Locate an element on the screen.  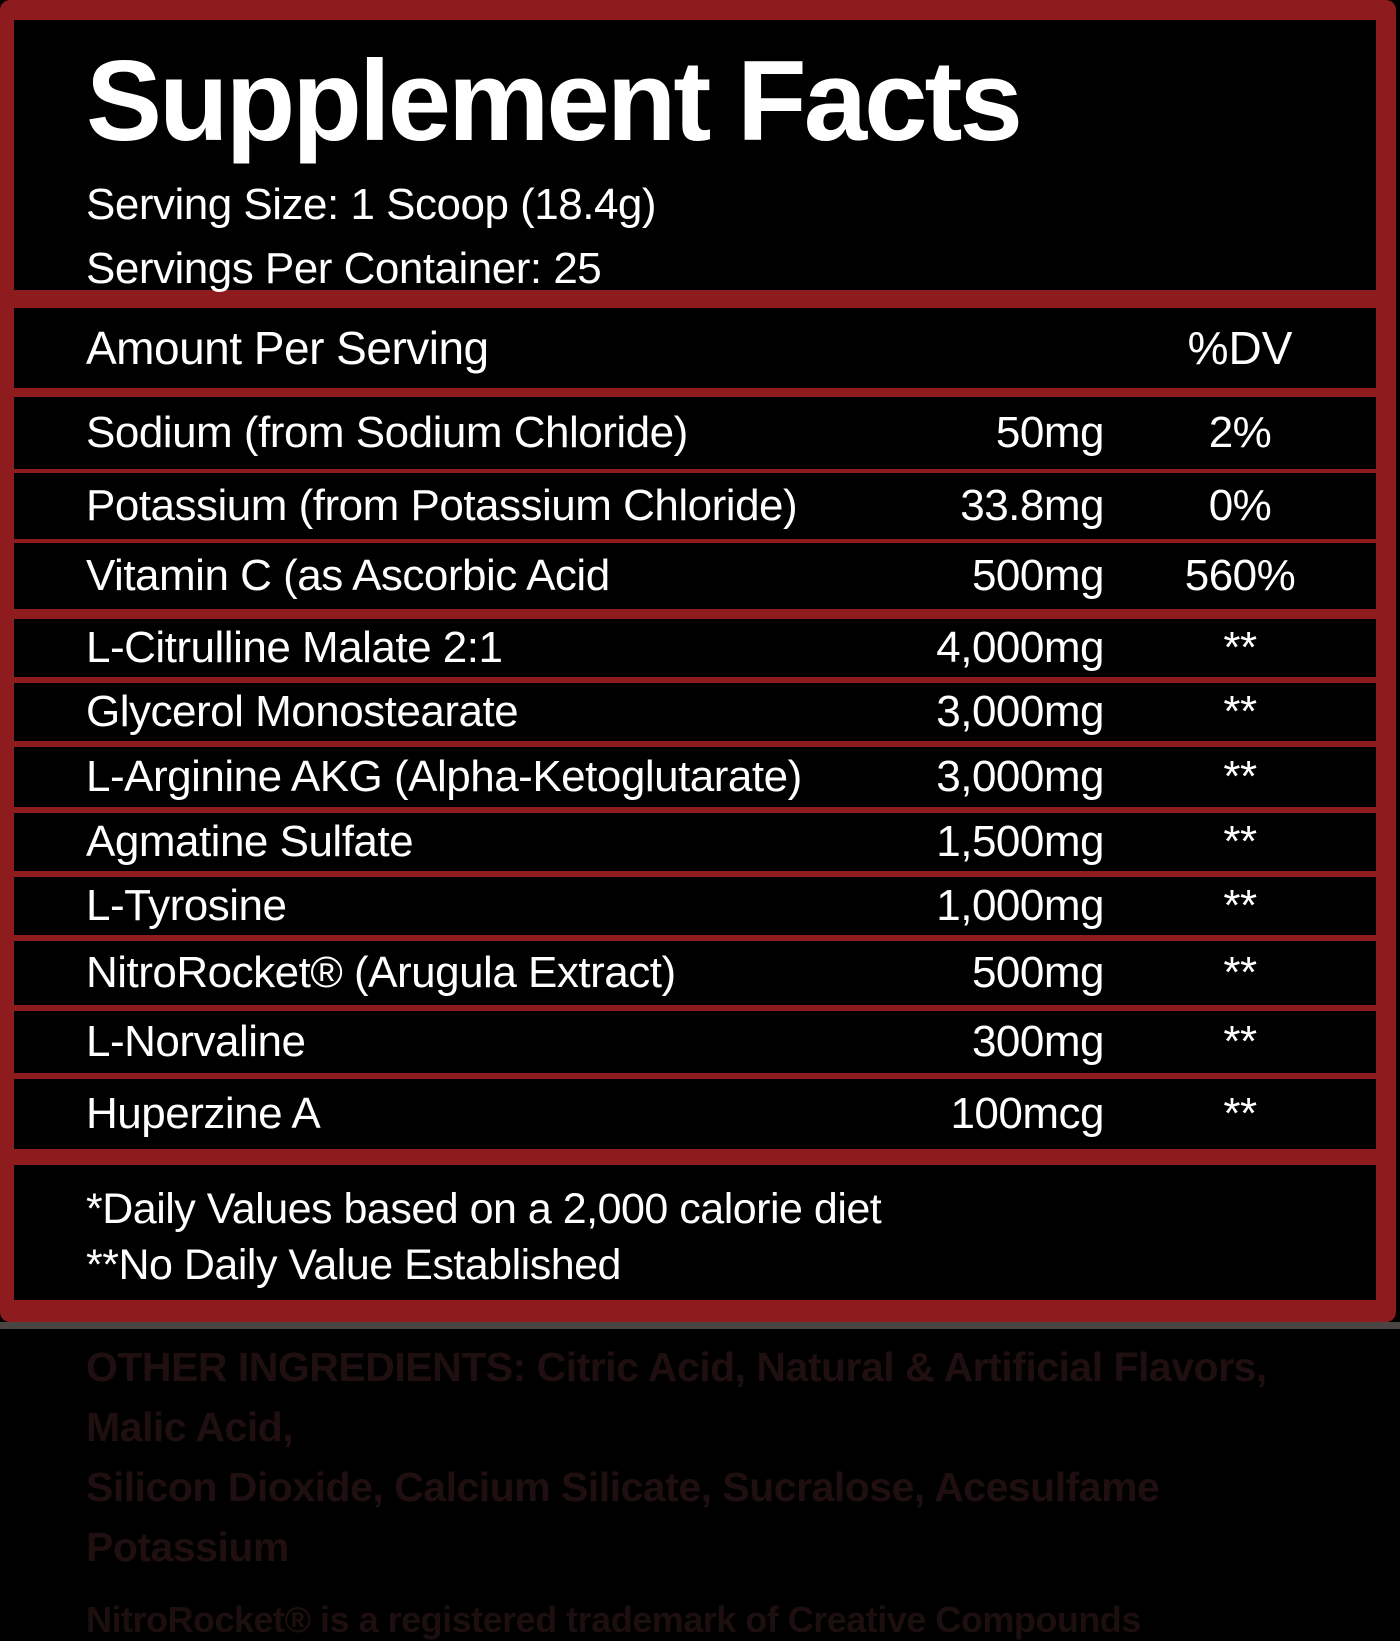
ingredient-amount: 100mcg is located at coordinates (1027, 1113).